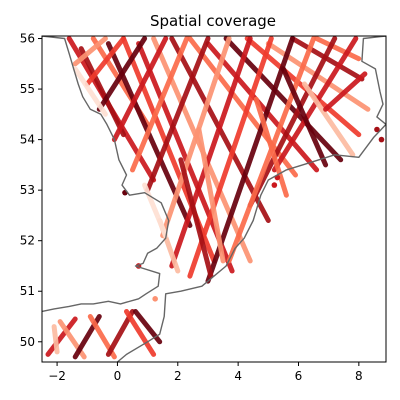  Describe the element at coordinates (27, 140) in the screenshot. I see `y-tick-label: 54` at that location.